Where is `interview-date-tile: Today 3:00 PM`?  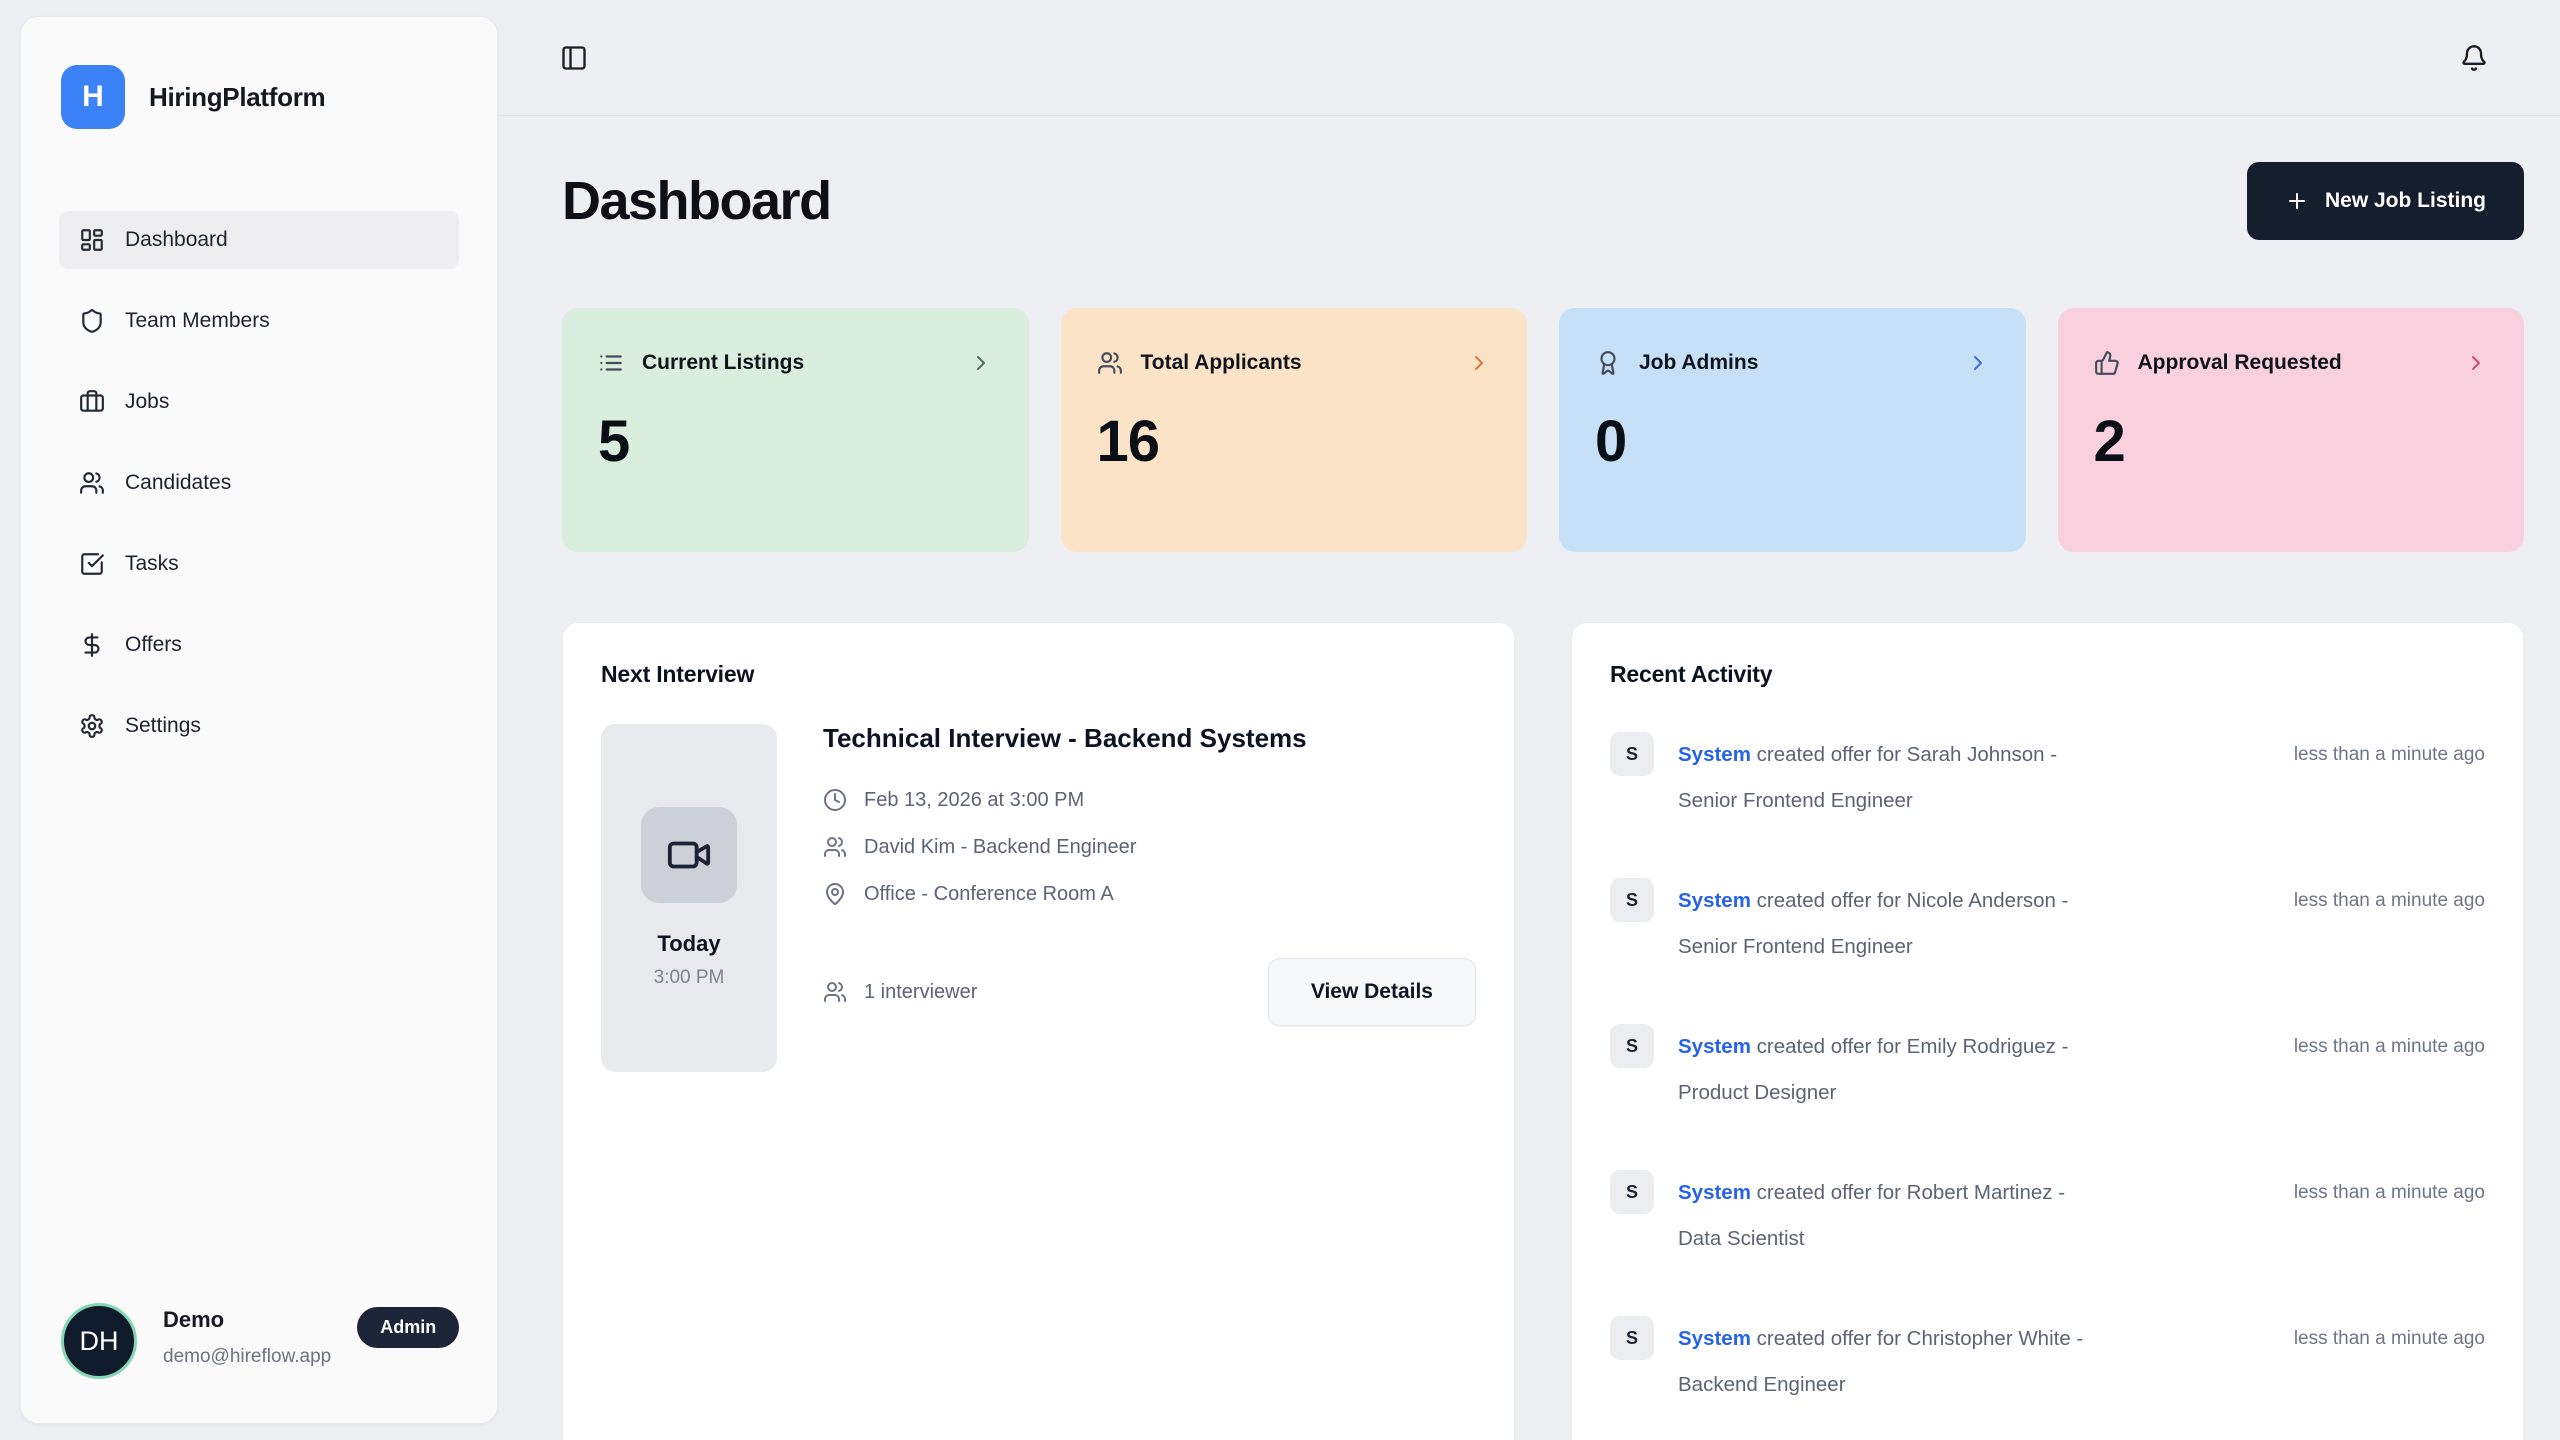 interview-date-tile: Today 3:00 PM is located at coordinates (689, 898).